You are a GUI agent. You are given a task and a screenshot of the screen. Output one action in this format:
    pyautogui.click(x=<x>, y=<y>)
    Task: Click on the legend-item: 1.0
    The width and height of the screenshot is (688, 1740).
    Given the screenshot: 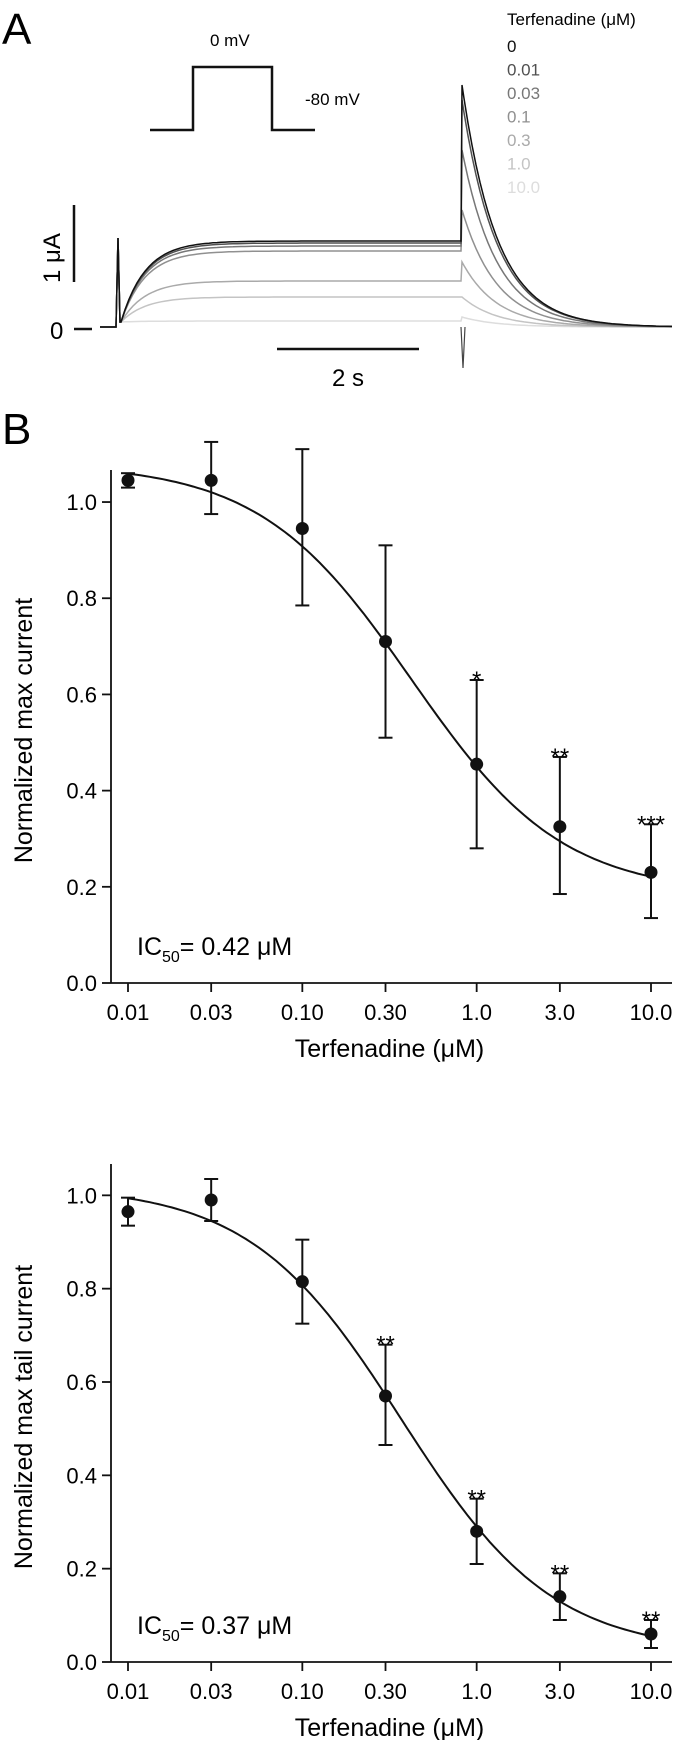 What is the action you would take?
    pyautogui.click(x=519, y=164)
    